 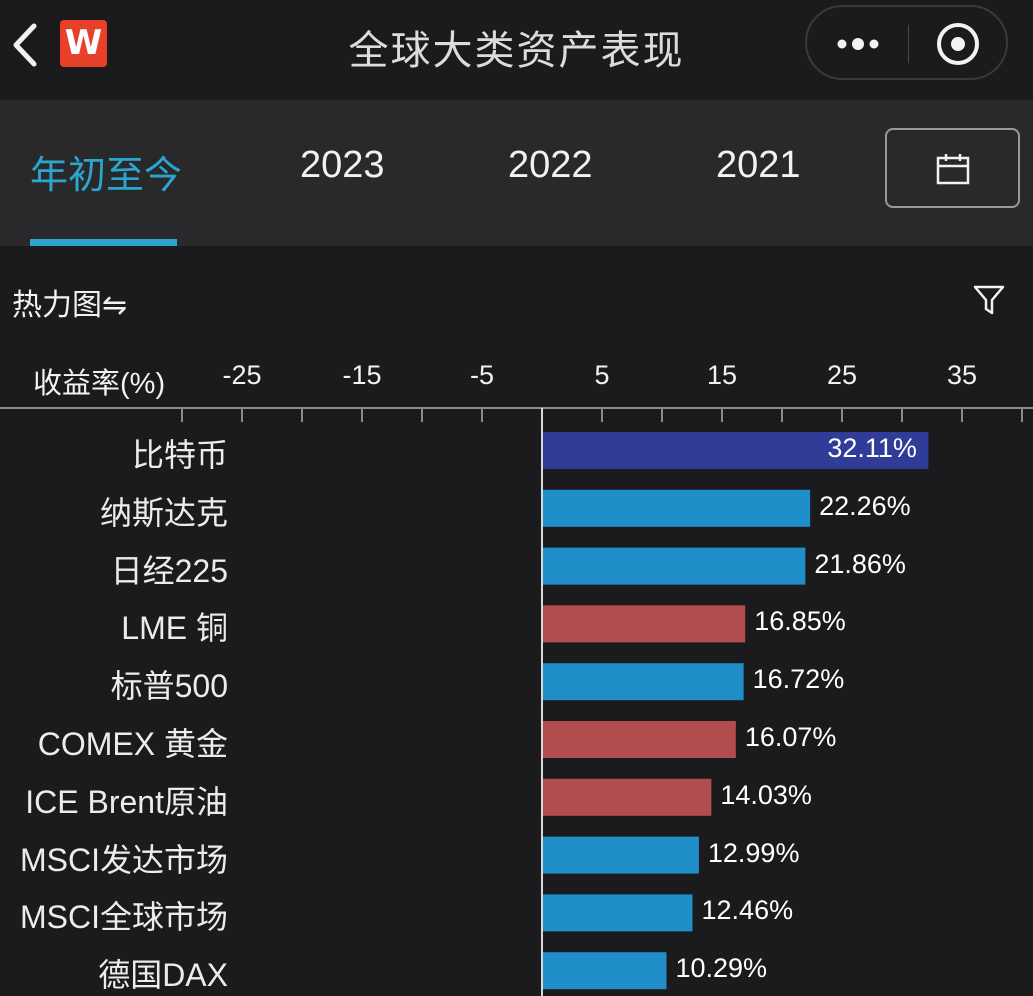 I want to click on close-target-icon, so click(x=958, y=44).